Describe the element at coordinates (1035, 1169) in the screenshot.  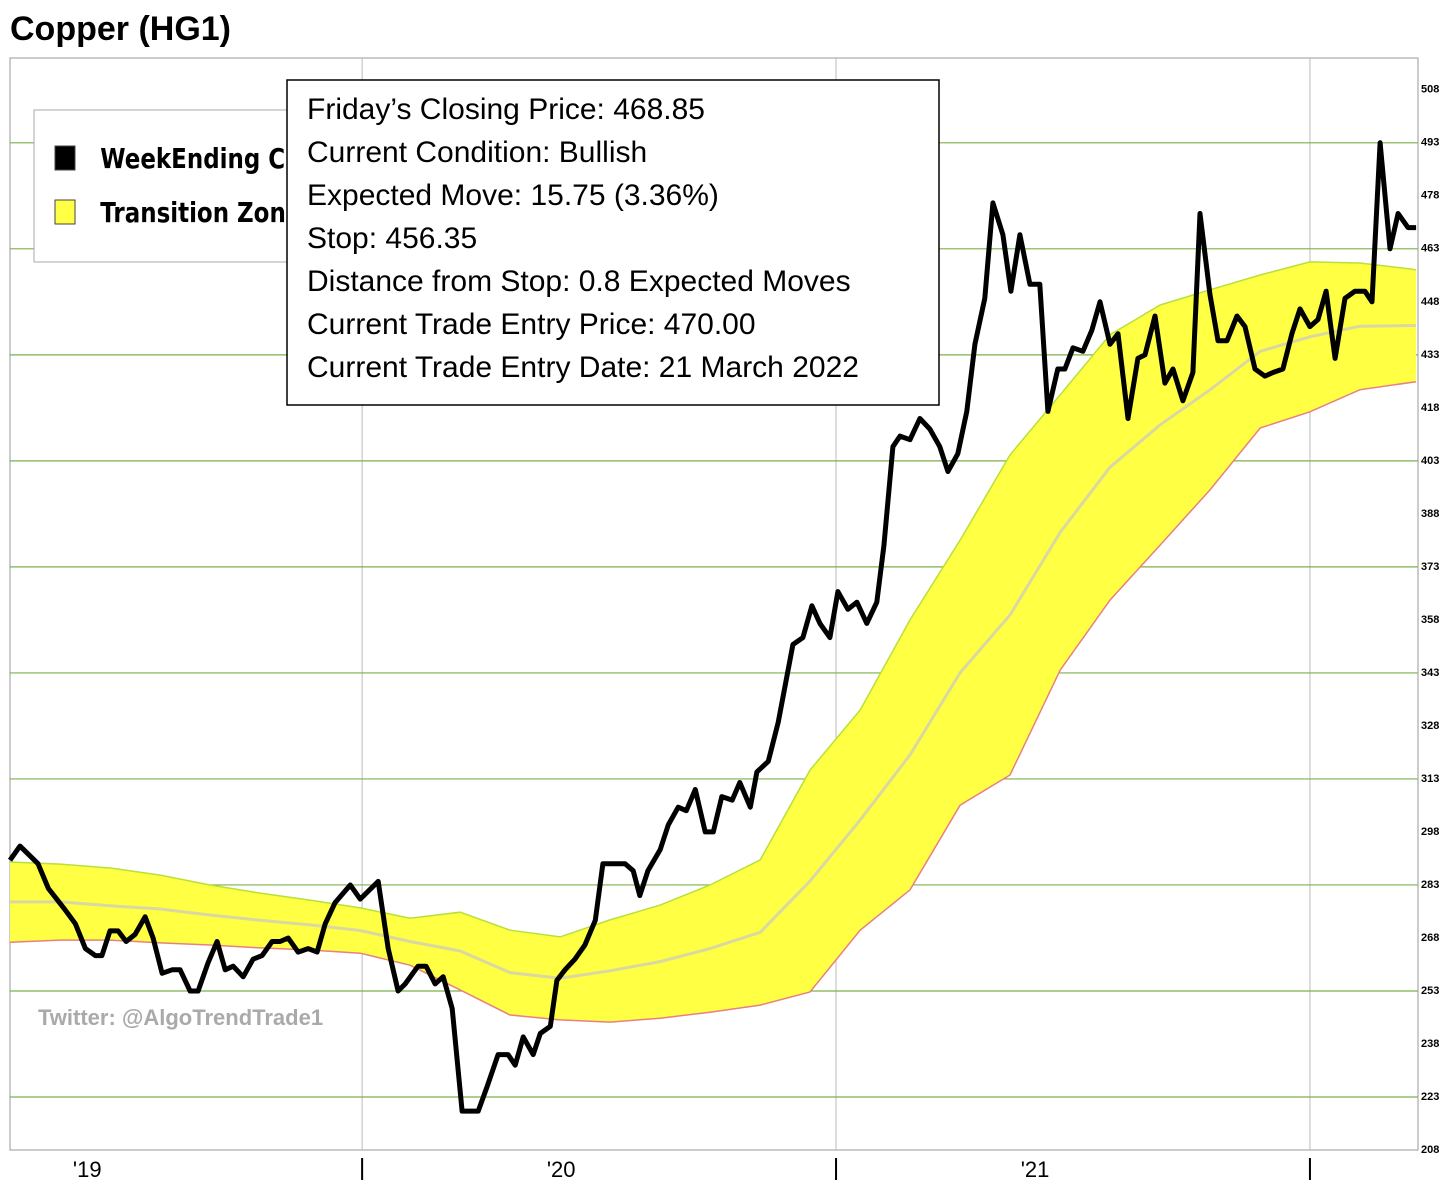
I see `x-tick-label: '21` at that location.